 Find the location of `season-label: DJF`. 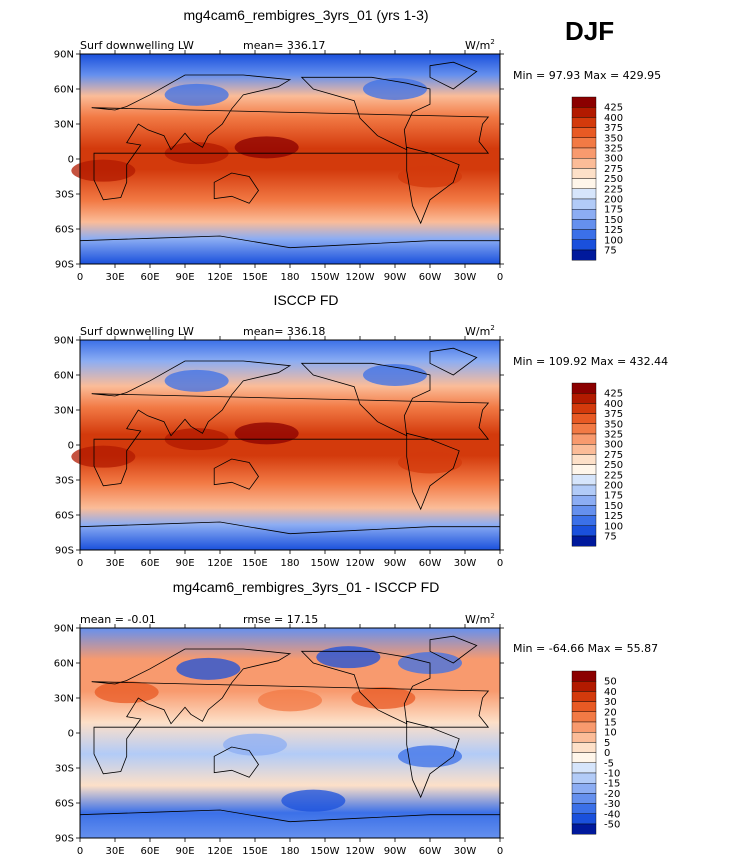

season-label: DJF is located at coordinates (589, 31).